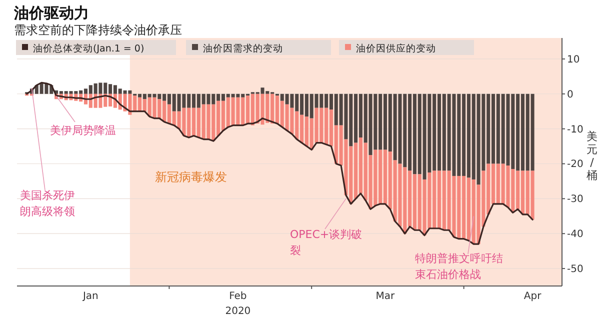 The height and width of the screenshot is (325, 600). What do you see at coordinates (575, 164) in the screenshot?
I see `y-tick-label: -20` at bounding box center [575, 164].